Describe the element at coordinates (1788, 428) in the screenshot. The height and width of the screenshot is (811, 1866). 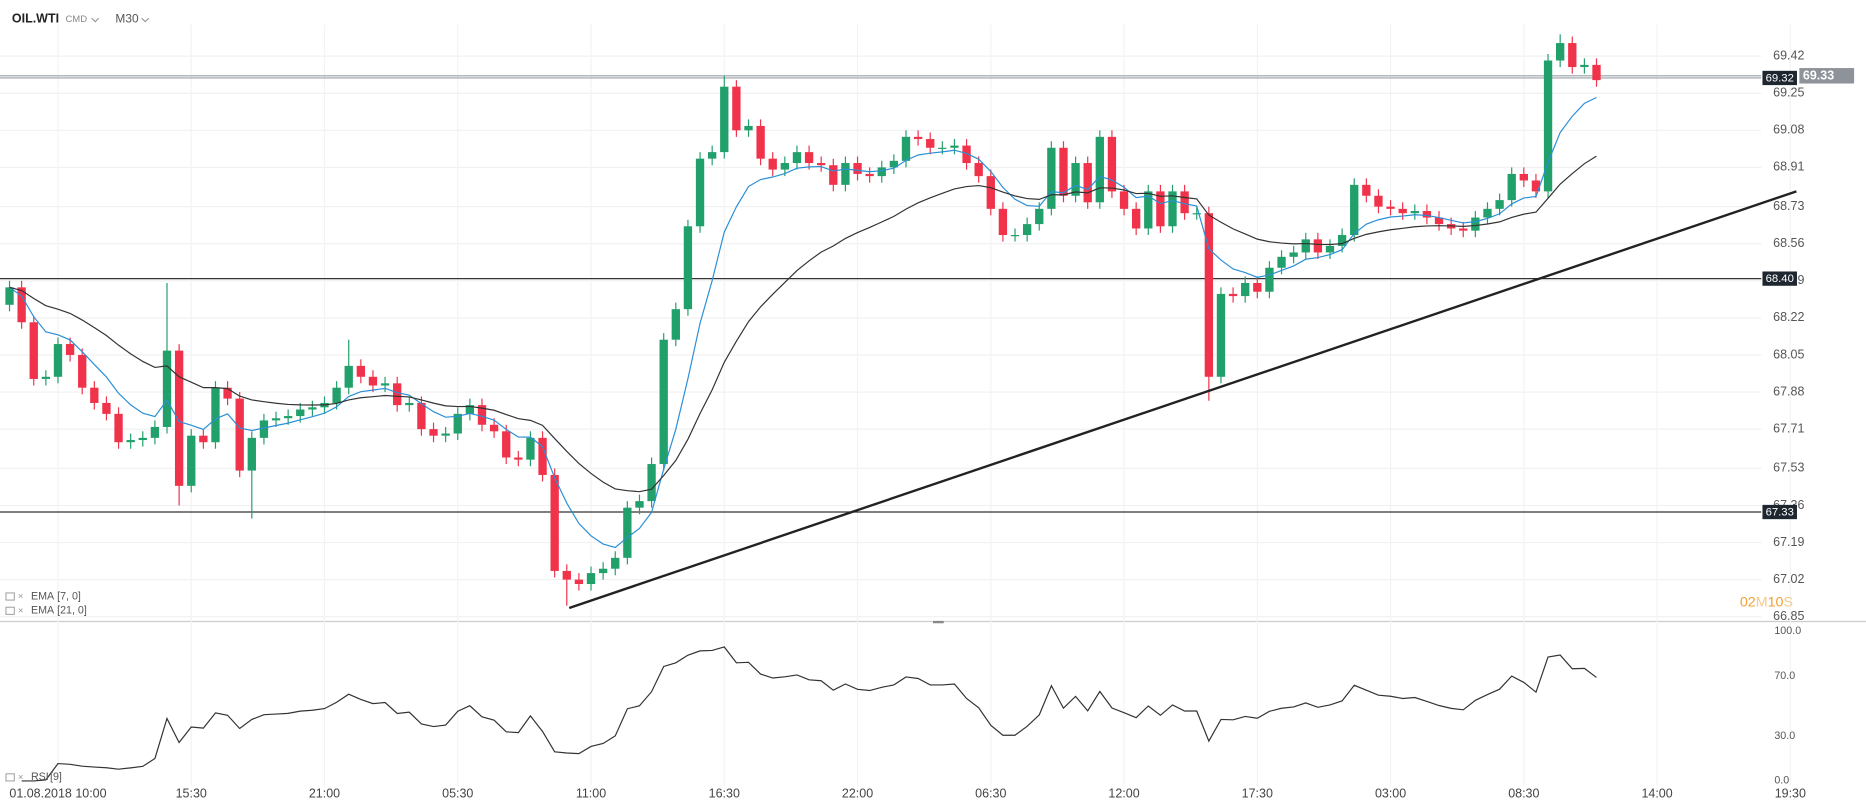
I see `y-tick-label: 67.71` at that location.